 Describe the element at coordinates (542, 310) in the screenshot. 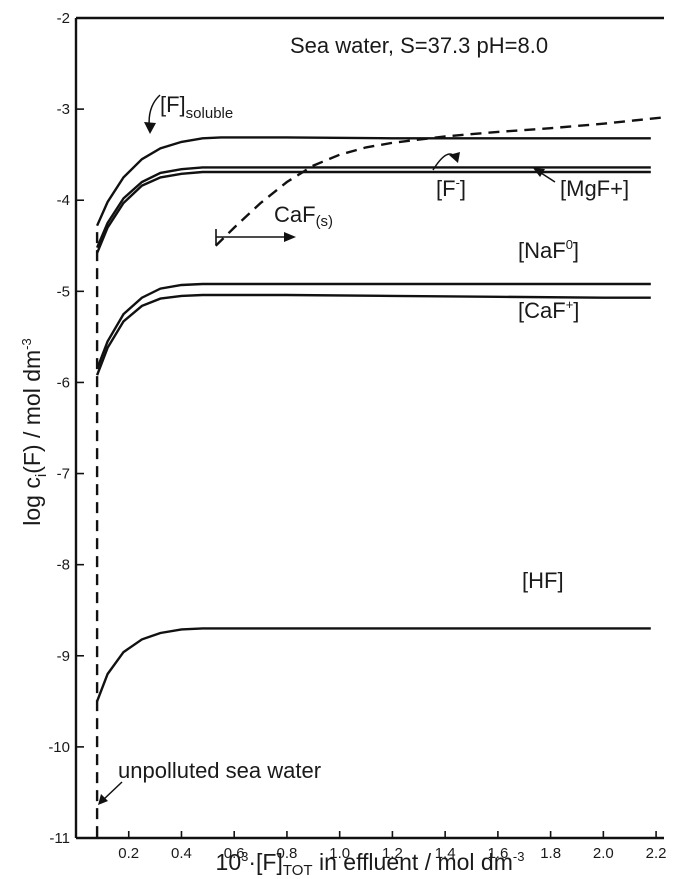

I see `label-caf-main: [CaF` at that location.